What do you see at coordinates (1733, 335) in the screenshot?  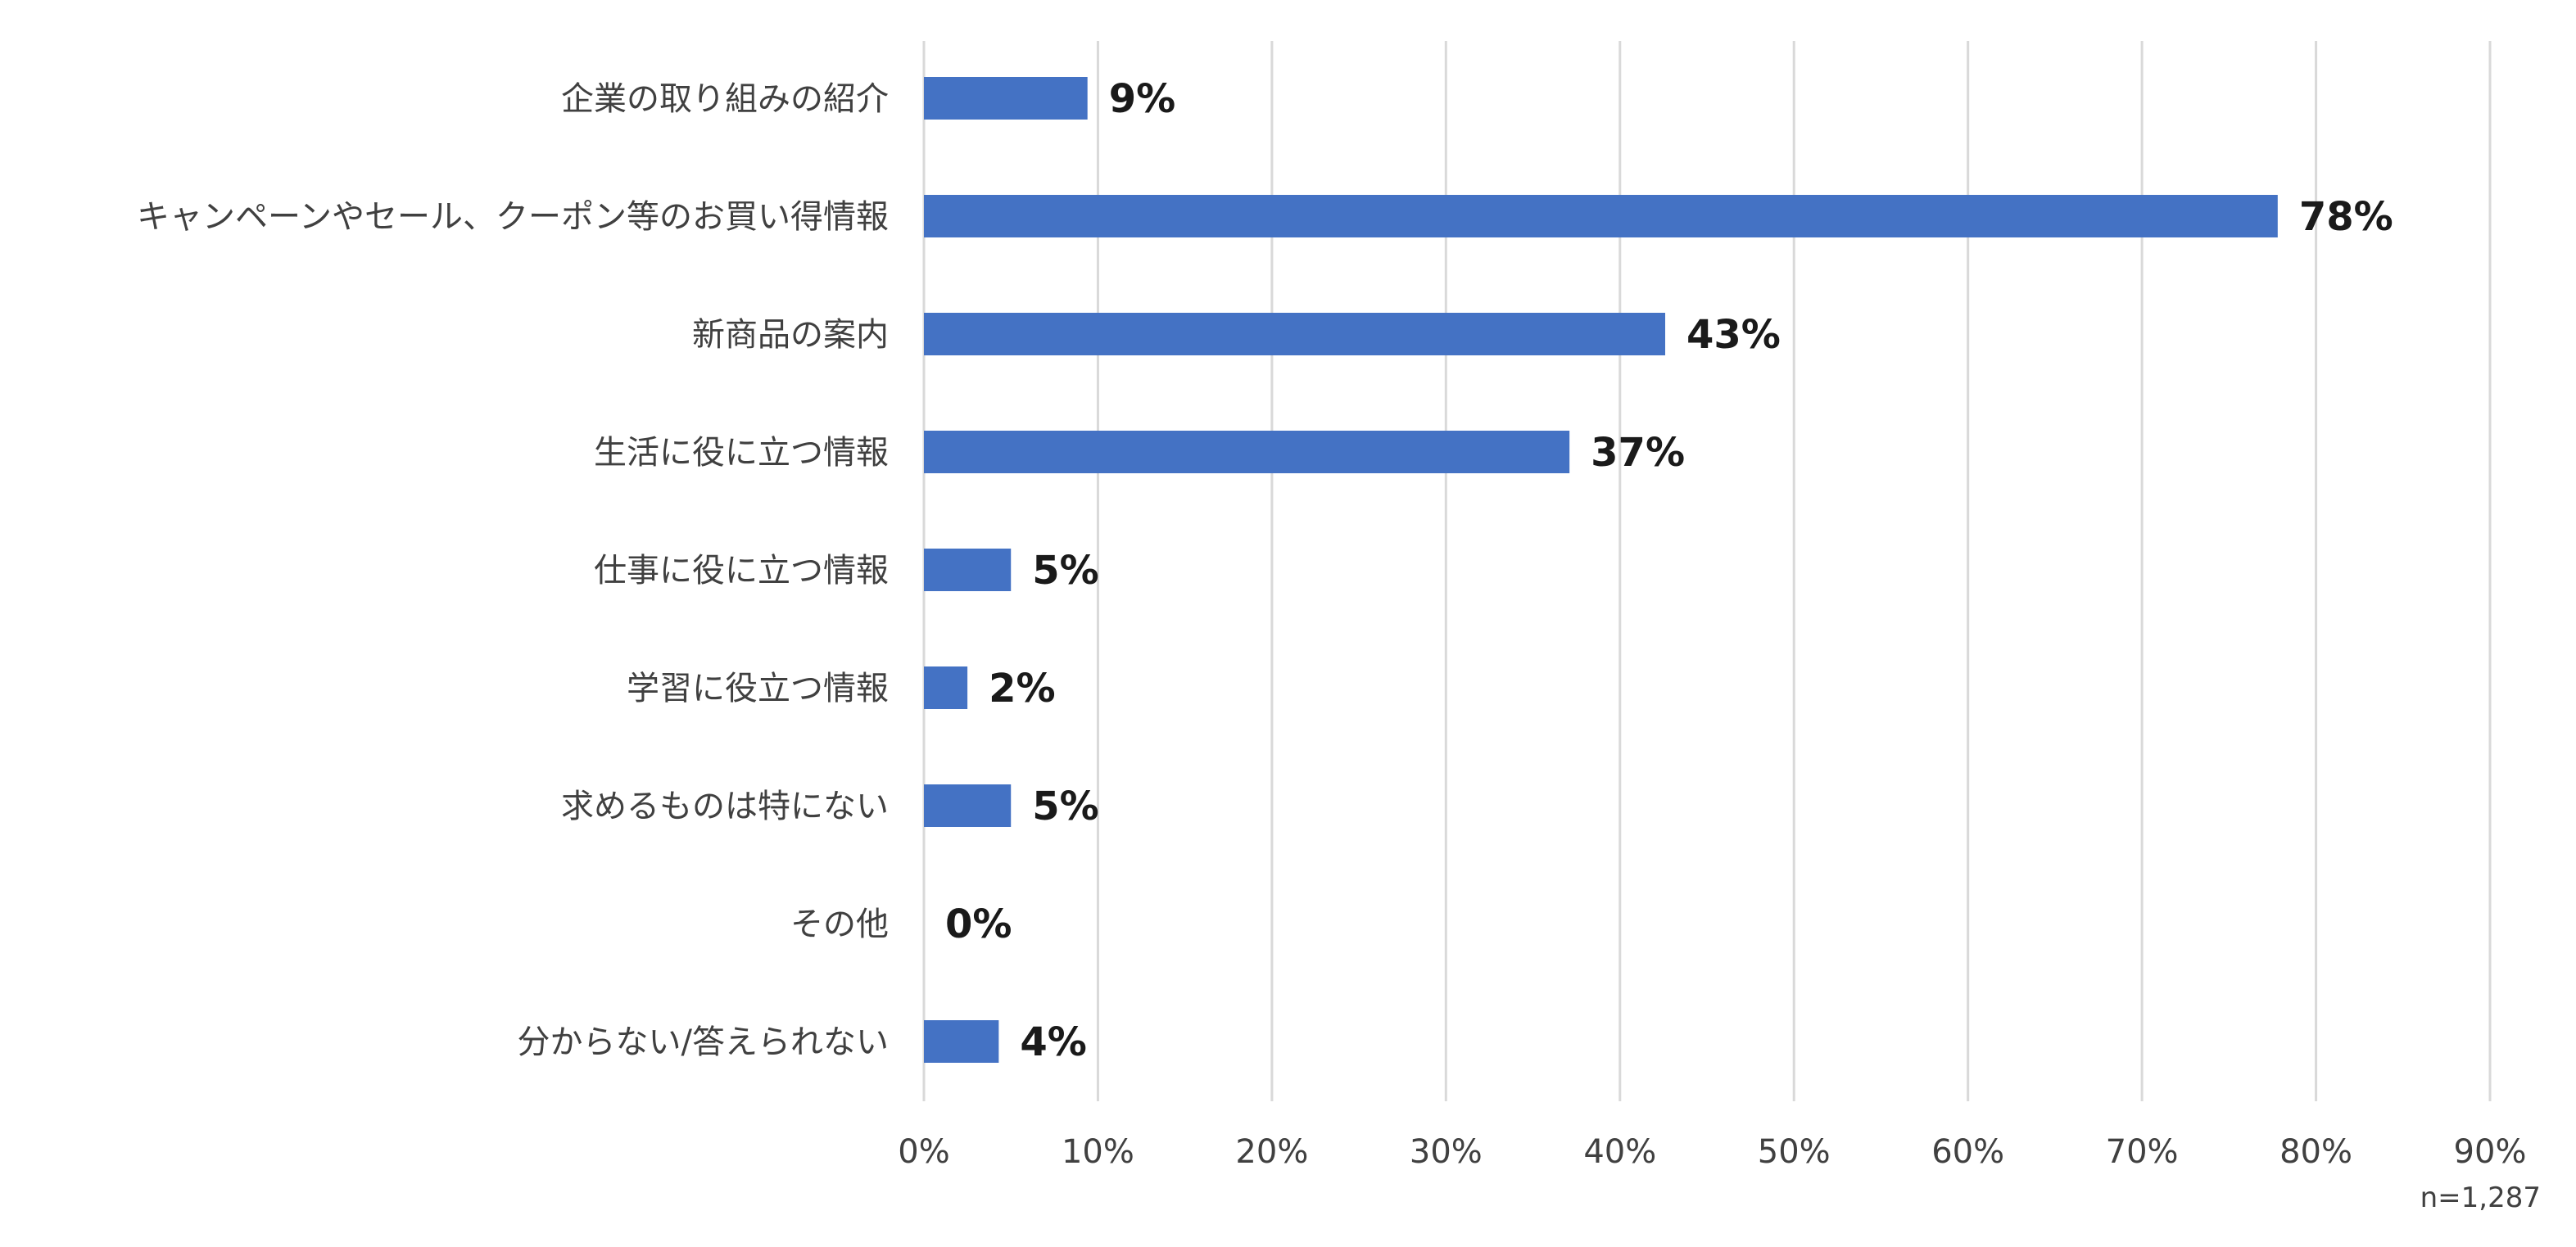 I see `data-label: 43%` at bounding box center [1733, 335].